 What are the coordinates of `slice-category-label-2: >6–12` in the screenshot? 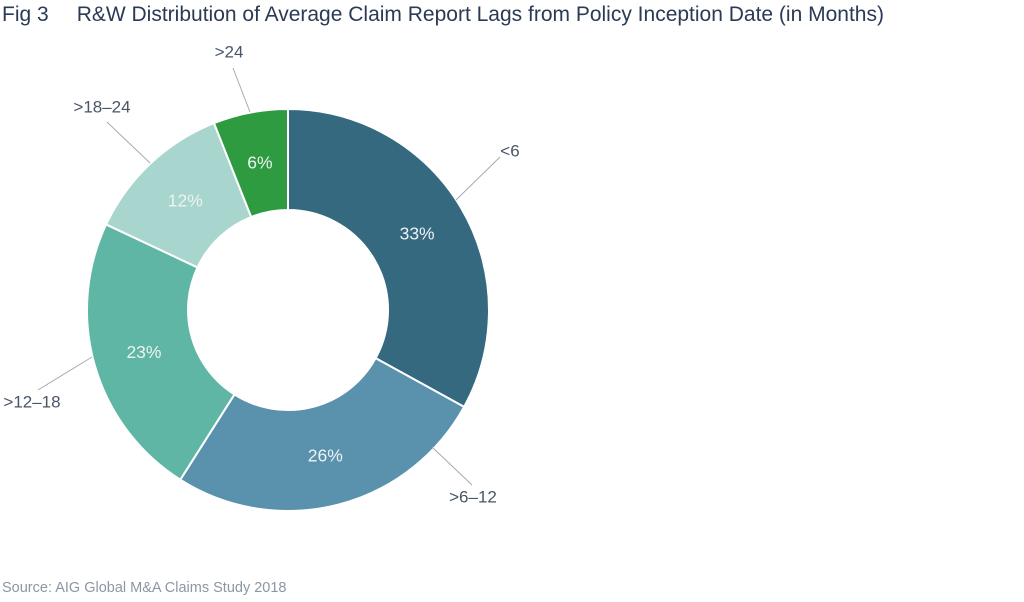 It's located at (473, 497).